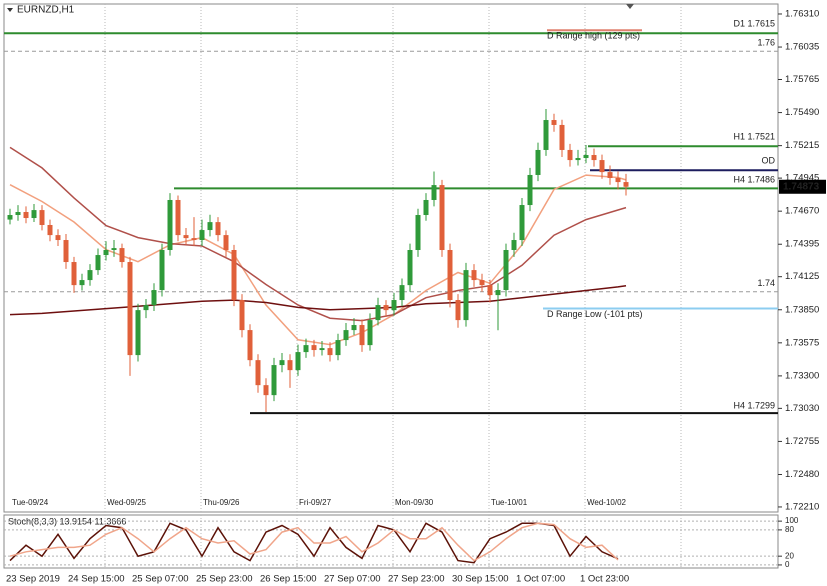 The width and height of the screenshot is (827, 586). I want to click on level-label: 1.76, so click(766, 43).